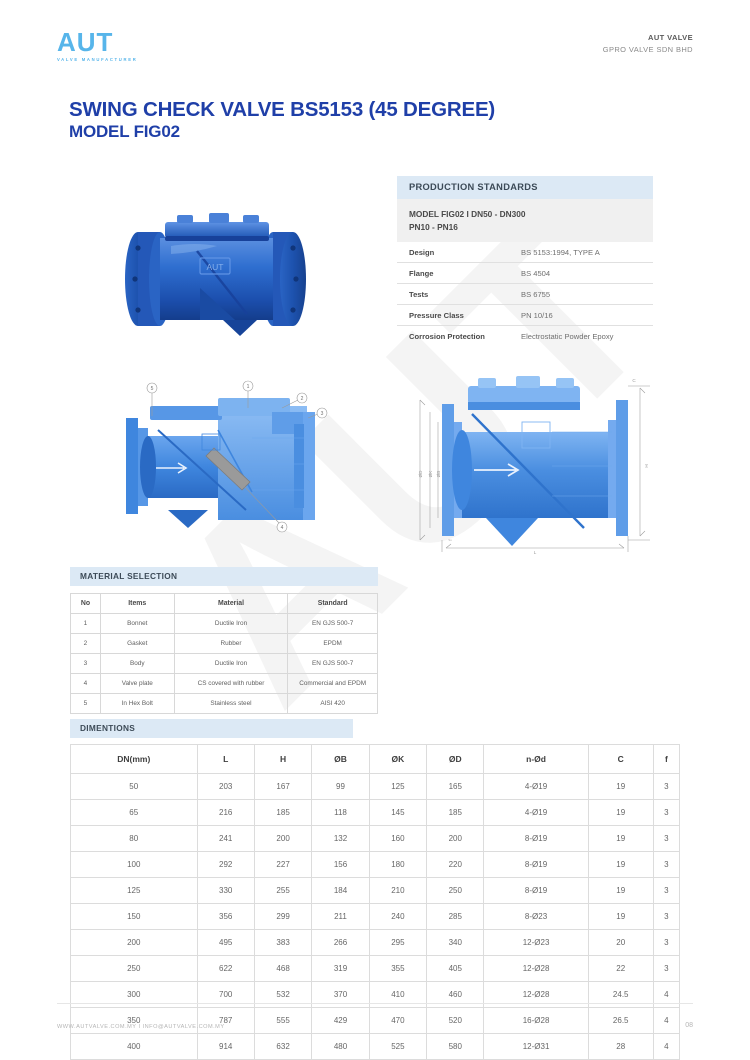  Describe the element at coordinates (455, 786) in the screenshot. I see `cell--d: 165` at that location.